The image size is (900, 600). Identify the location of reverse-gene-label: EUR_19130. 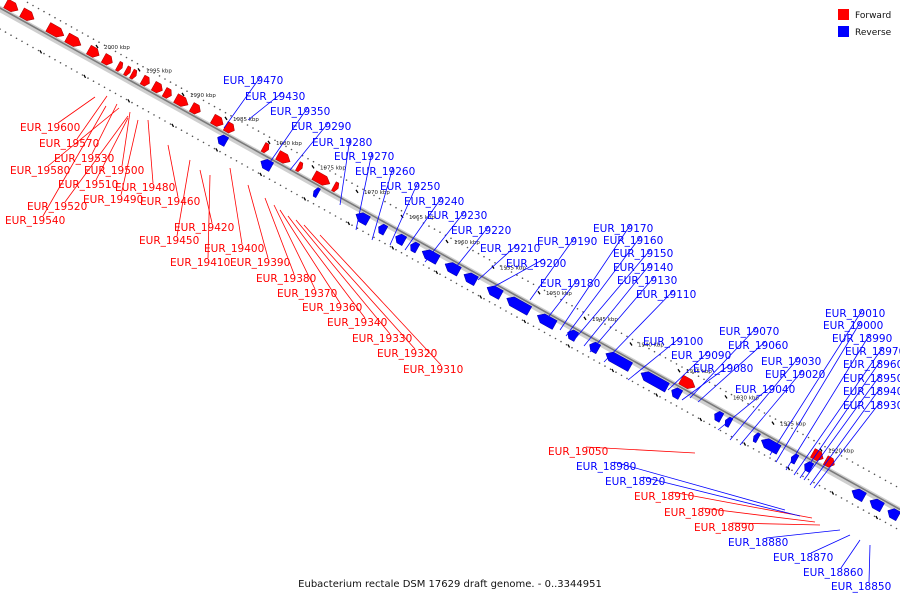
(647, 281).